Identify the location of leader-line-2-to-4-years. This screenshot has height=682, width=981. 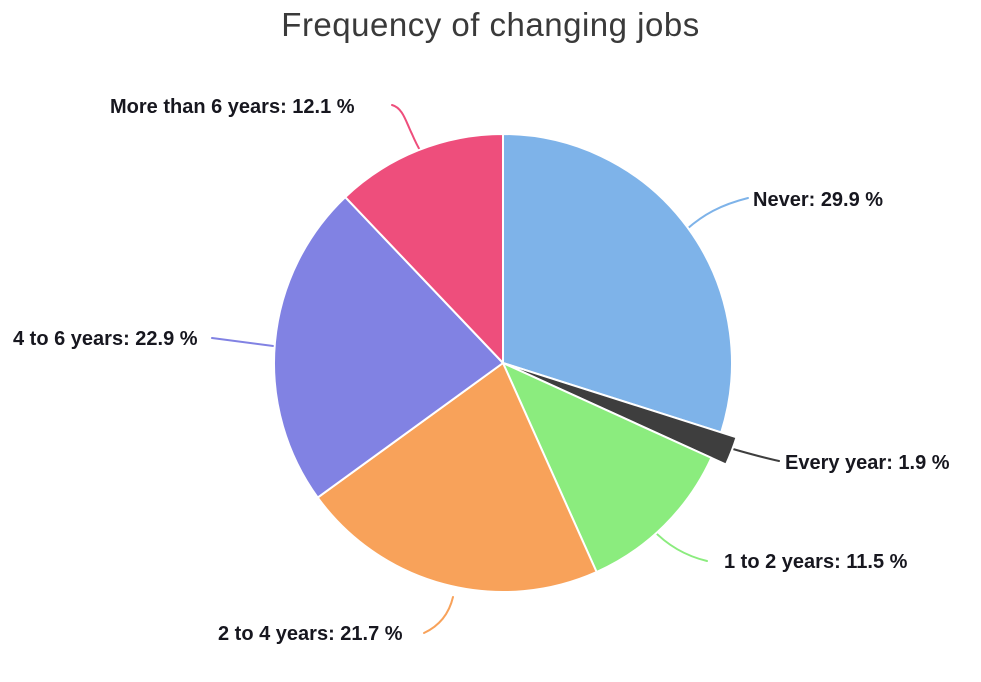
(438, 615).